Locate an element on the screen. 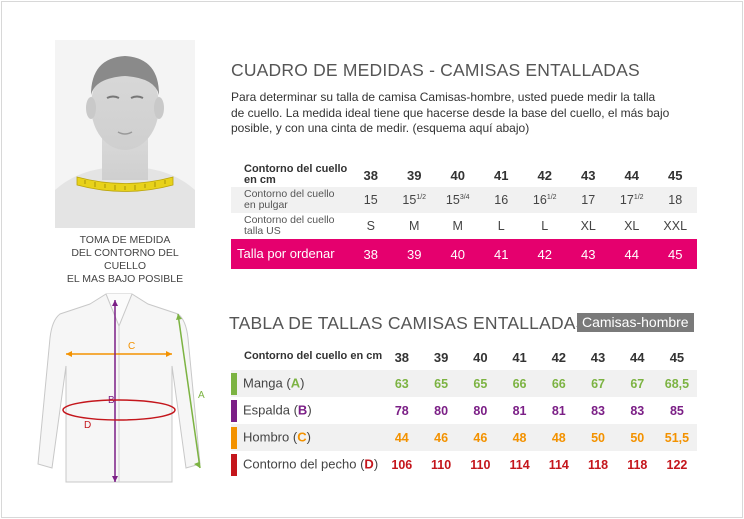  inch-label: Contorno del cuello en pulgar is located at coordinates (290, 200).